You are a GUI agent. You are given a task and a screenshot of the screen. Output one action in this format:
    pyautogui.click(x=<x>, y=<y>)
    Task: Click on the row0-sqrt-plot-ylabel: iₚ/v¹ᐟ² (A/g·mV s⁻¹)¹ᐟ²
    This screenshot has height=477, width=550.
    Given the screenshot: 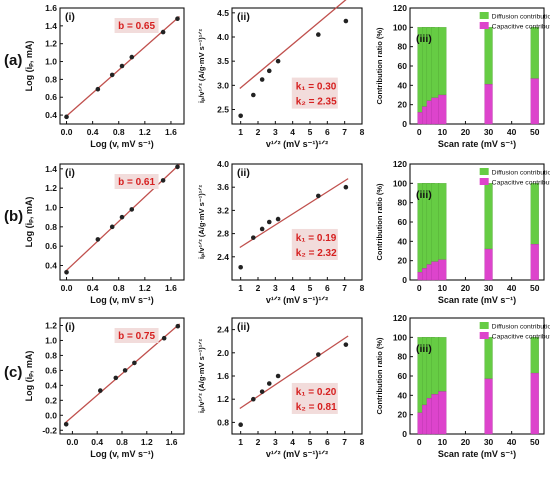 What is the action you would take?
    pyautogui.click(x=201, y=66)
    